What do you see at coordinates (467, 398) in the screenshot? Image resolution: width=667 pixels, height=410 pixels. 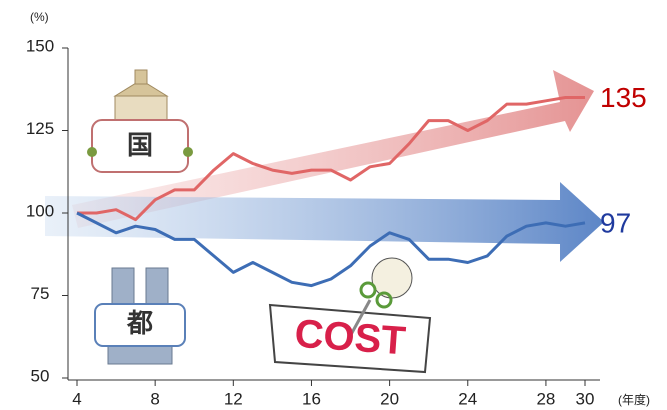 I see `x-tick-label: 24` at bounding box center [467, 398].